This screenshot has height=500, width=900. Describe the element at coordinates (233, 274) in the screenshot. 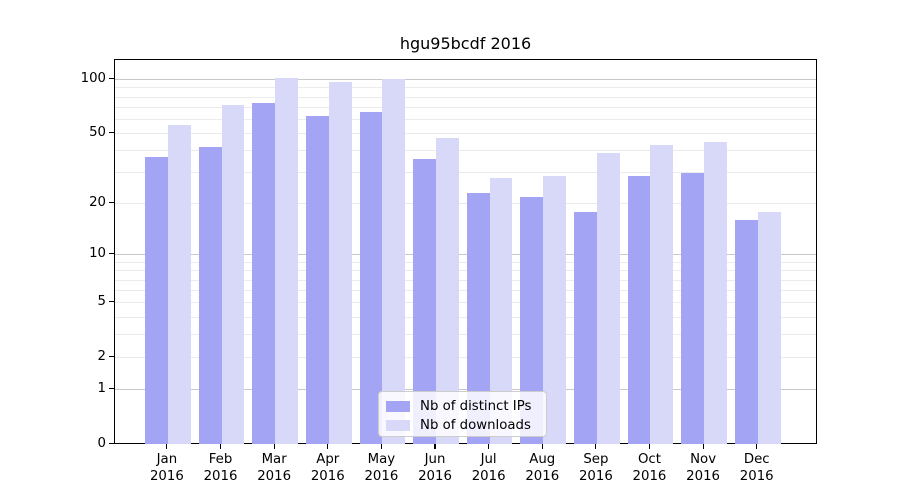

I see `bar-feb-downloads` at that location.